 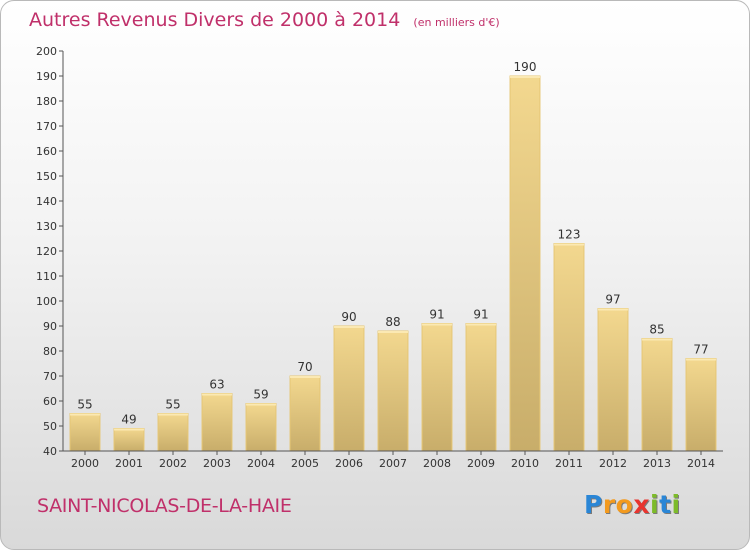 I want to click on bar-2009, so click(x=481, y=387).